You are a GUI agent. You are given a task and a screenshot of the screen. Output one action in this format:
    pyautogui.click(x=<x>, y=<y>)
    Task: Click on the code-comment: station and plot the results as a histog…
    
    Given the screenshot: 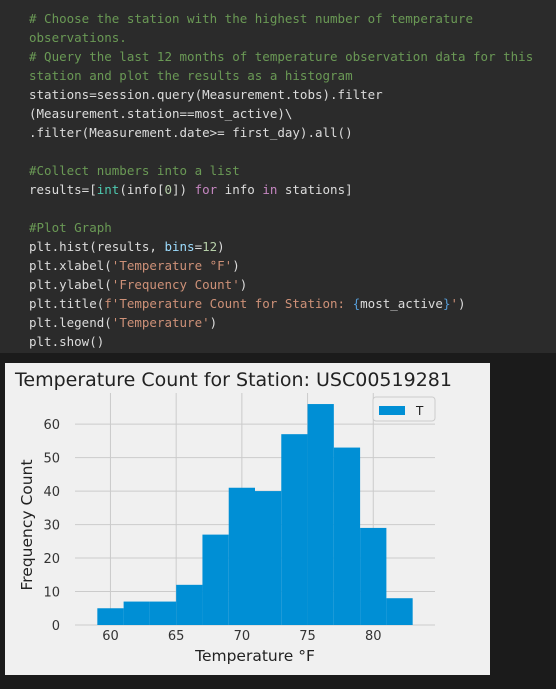 What is the action you would take?
    pyautogui.click(x=191, y=75)
    